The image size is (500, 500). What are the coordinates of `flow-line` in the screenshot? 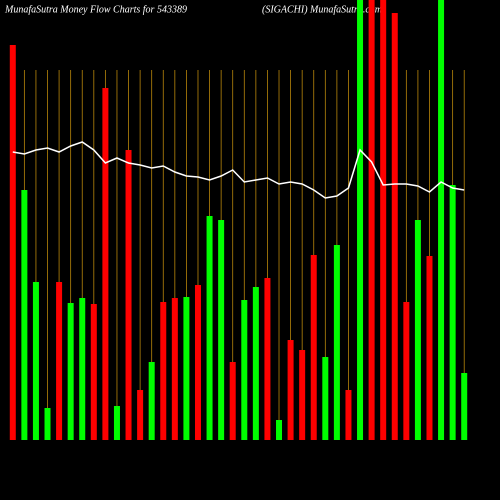 It's located at (238, 170).